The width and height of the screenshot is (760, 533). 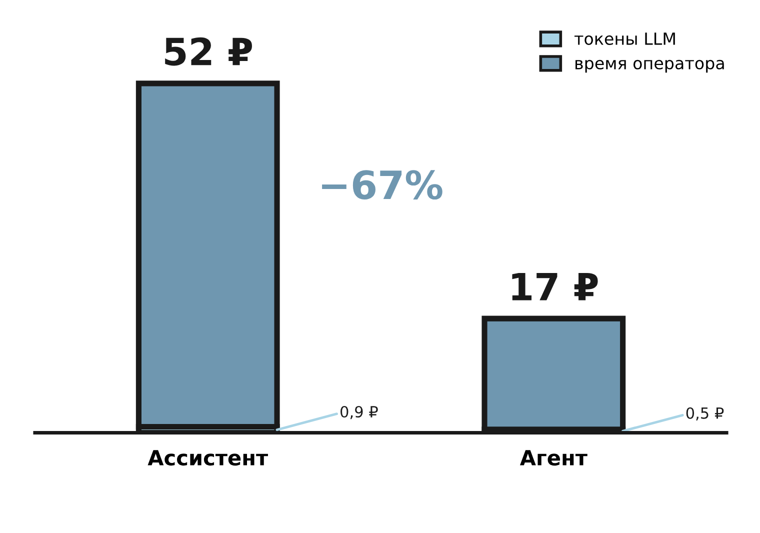 What do you see at coordinates (208, 51) in the screenshot?
I see `total-label: 52 ₽` at bounding box center [208, 51].